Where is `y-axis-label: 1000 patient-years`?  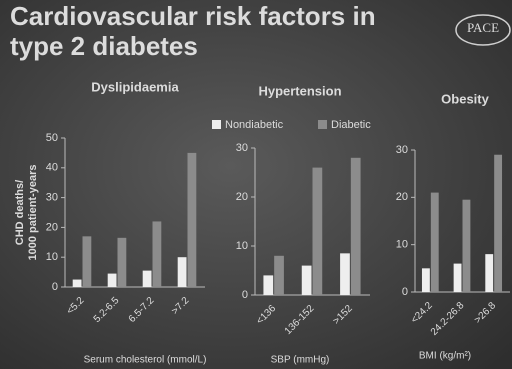 y-axis-label: 1000 patient-years is located at coordinates (33, 213).